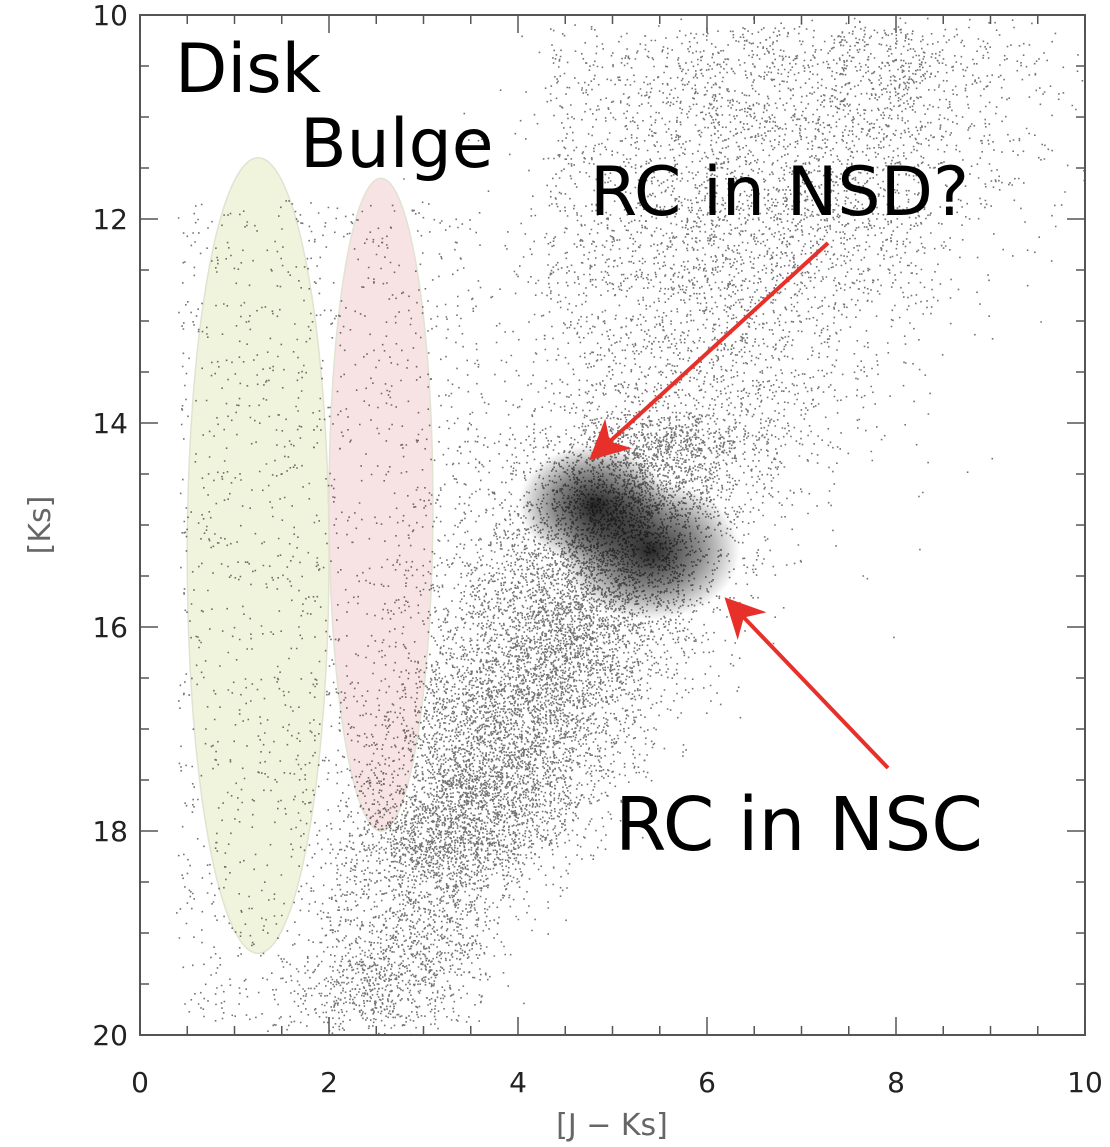 This screenshot has height=1147, width=1110. Describe the element at coordinates (110, 16) in the screenshot. I see `y-tick-label: 10` at that location.